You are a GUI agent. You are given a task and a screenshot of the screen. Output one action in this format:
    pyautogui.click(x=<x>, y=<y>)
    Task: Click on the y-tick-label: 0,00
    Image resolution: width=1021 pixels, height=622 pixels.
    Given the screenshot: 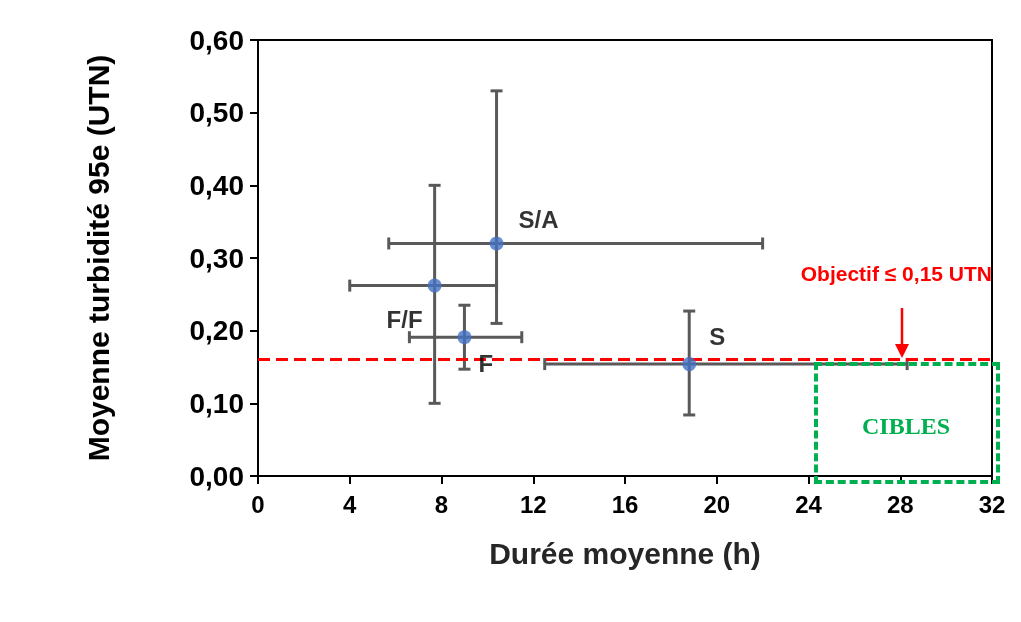 What is the action you would take?
    pyautogui.click(x=216, y=476)
    